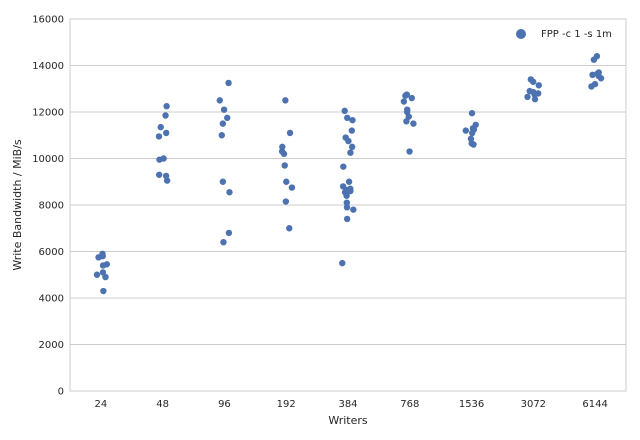  What do you see at coordinates (48, 66) in the screenshot?
I see `y-tick-label: 14000` at bounding box center [48, 66].